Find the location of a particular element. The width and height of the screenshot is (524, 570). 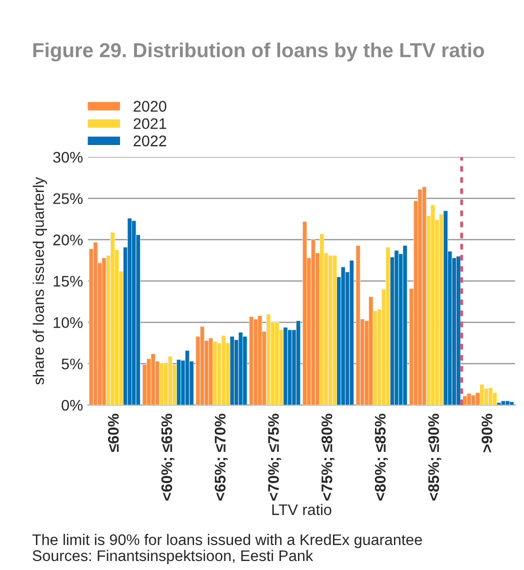

x-tick-label: <75%; ≤80% is located at coordinates (328, 457).